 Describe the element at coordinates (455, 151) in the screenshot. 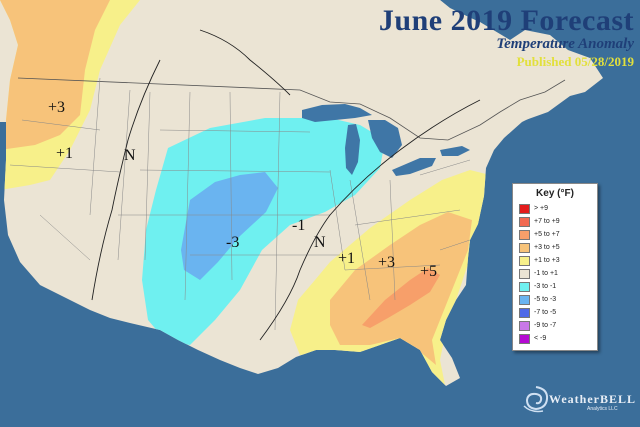

I see `lake-ontario` at that location.